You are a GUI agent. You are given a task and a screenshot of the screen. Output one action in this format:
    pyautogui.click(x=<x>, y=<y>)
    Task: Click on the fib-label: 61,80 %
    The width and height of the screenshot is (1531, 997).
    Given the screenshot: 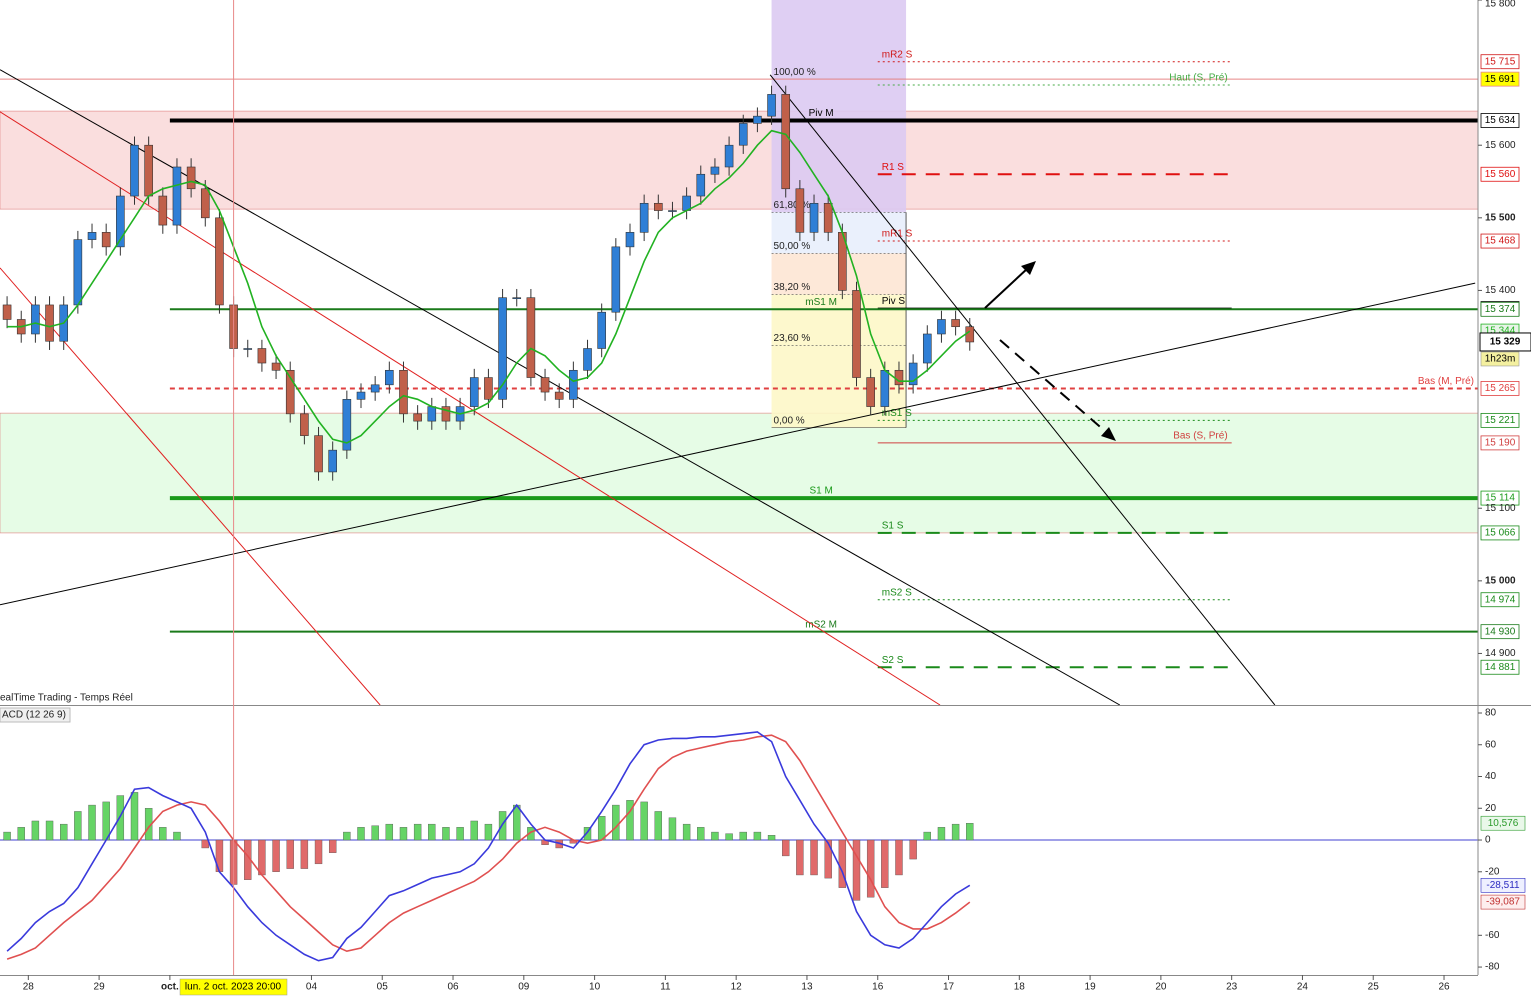 What is the action you would take?
    pyautogui.click(x=792, y=205)
    